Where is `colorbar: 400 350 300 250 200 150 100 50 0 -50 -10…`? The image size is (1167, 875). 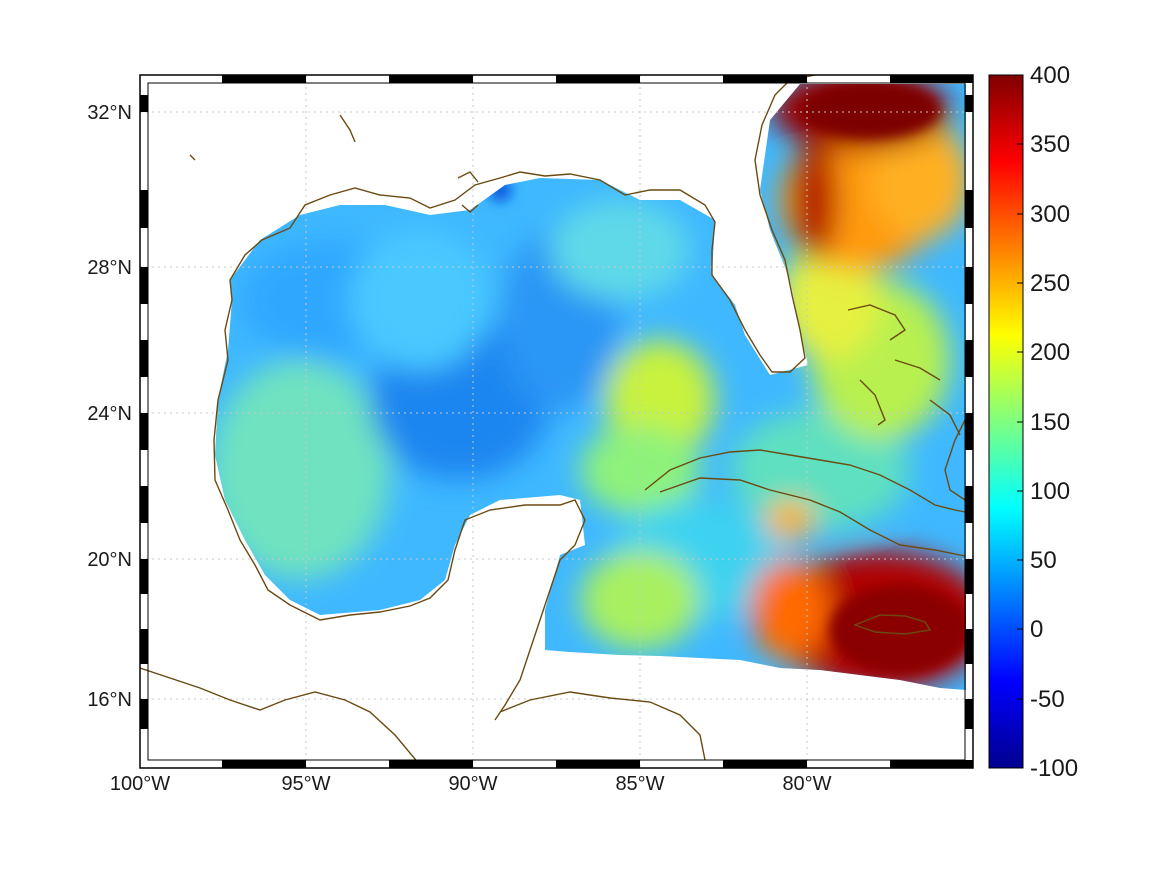
colorbar: 400 350 300 250 200 150 100 50 0 -50 -10… is located at coordinates (1033, 422).